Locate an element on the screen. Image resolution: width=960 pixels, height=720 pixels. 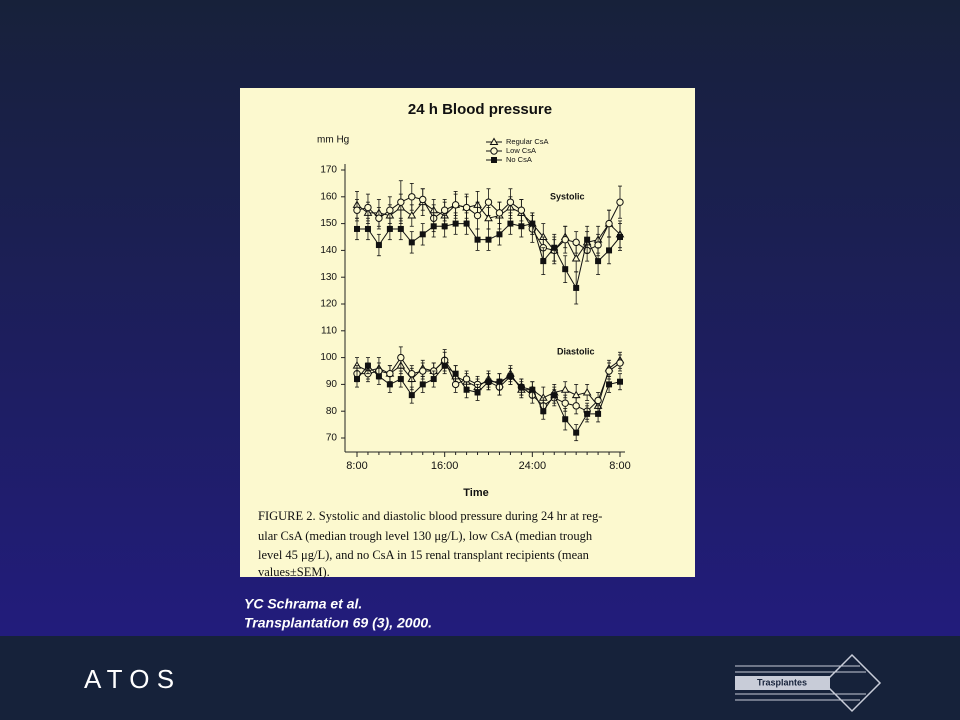
legend-label: Low CsA is located at coordinates (521, 150).